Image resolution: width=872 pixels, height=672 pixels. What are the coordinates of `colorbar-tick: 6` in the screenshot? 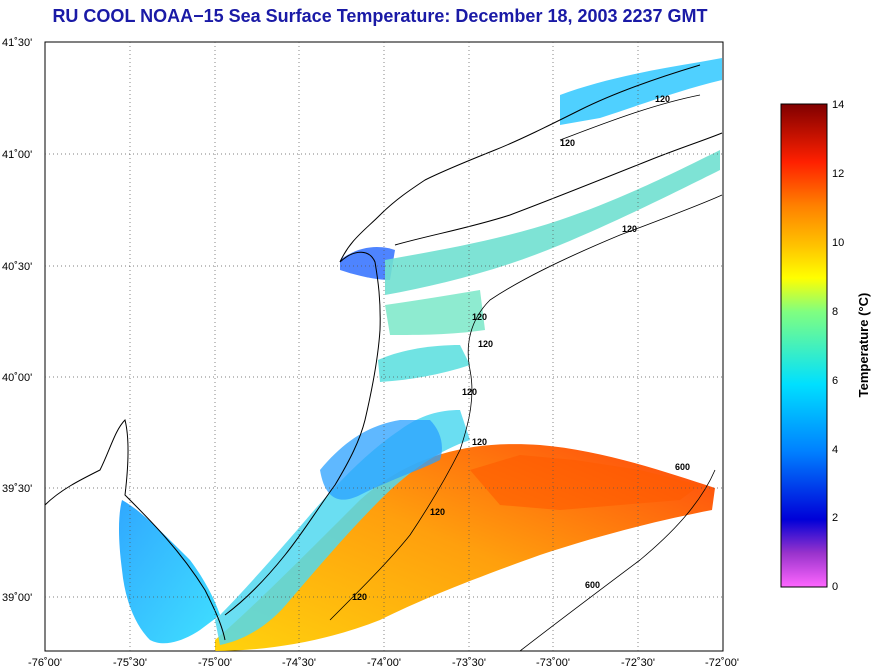 It's located at (835, 381).